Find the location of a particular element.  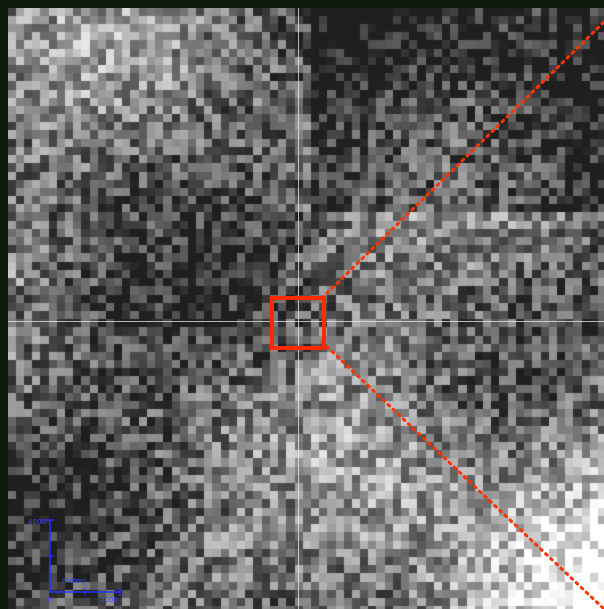

scale-bar: 4000 meters 0 2000 is located at coordinates (74, 561).